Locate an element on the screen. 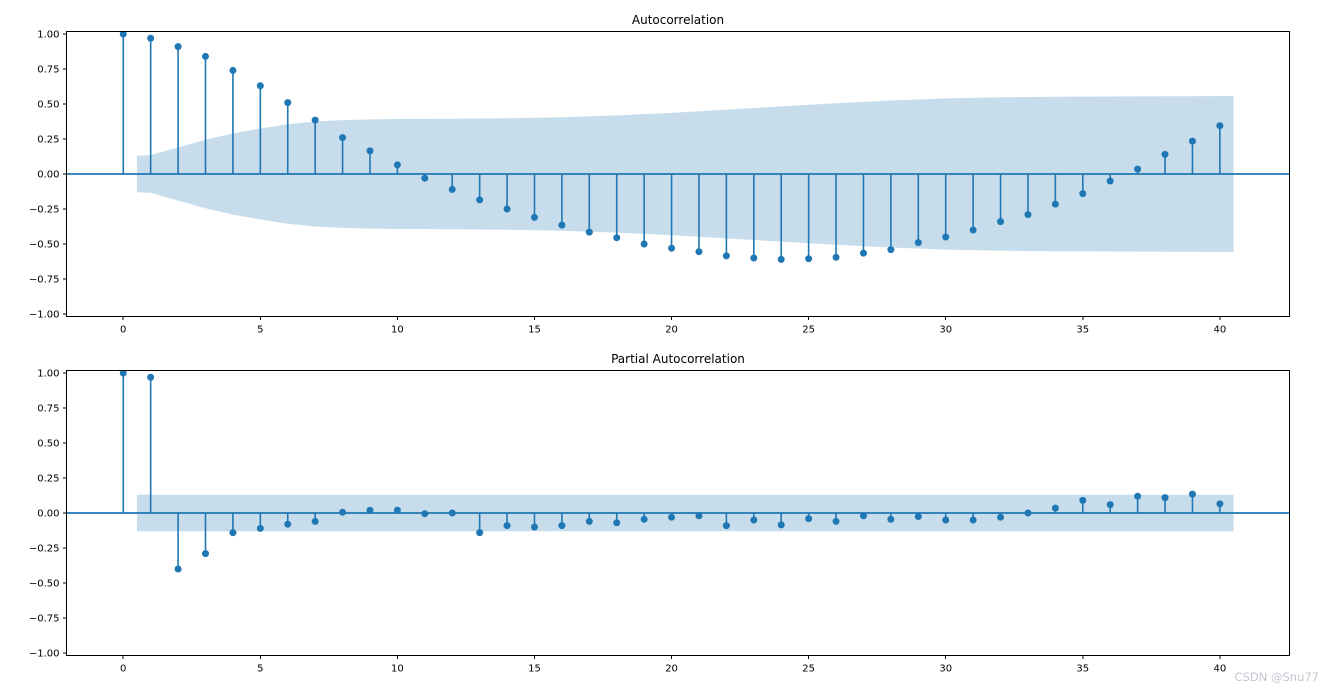 The height and width of the screenshot is (689, 1324). y-tick-label: 0.00 is located at coordinates (48, 514).